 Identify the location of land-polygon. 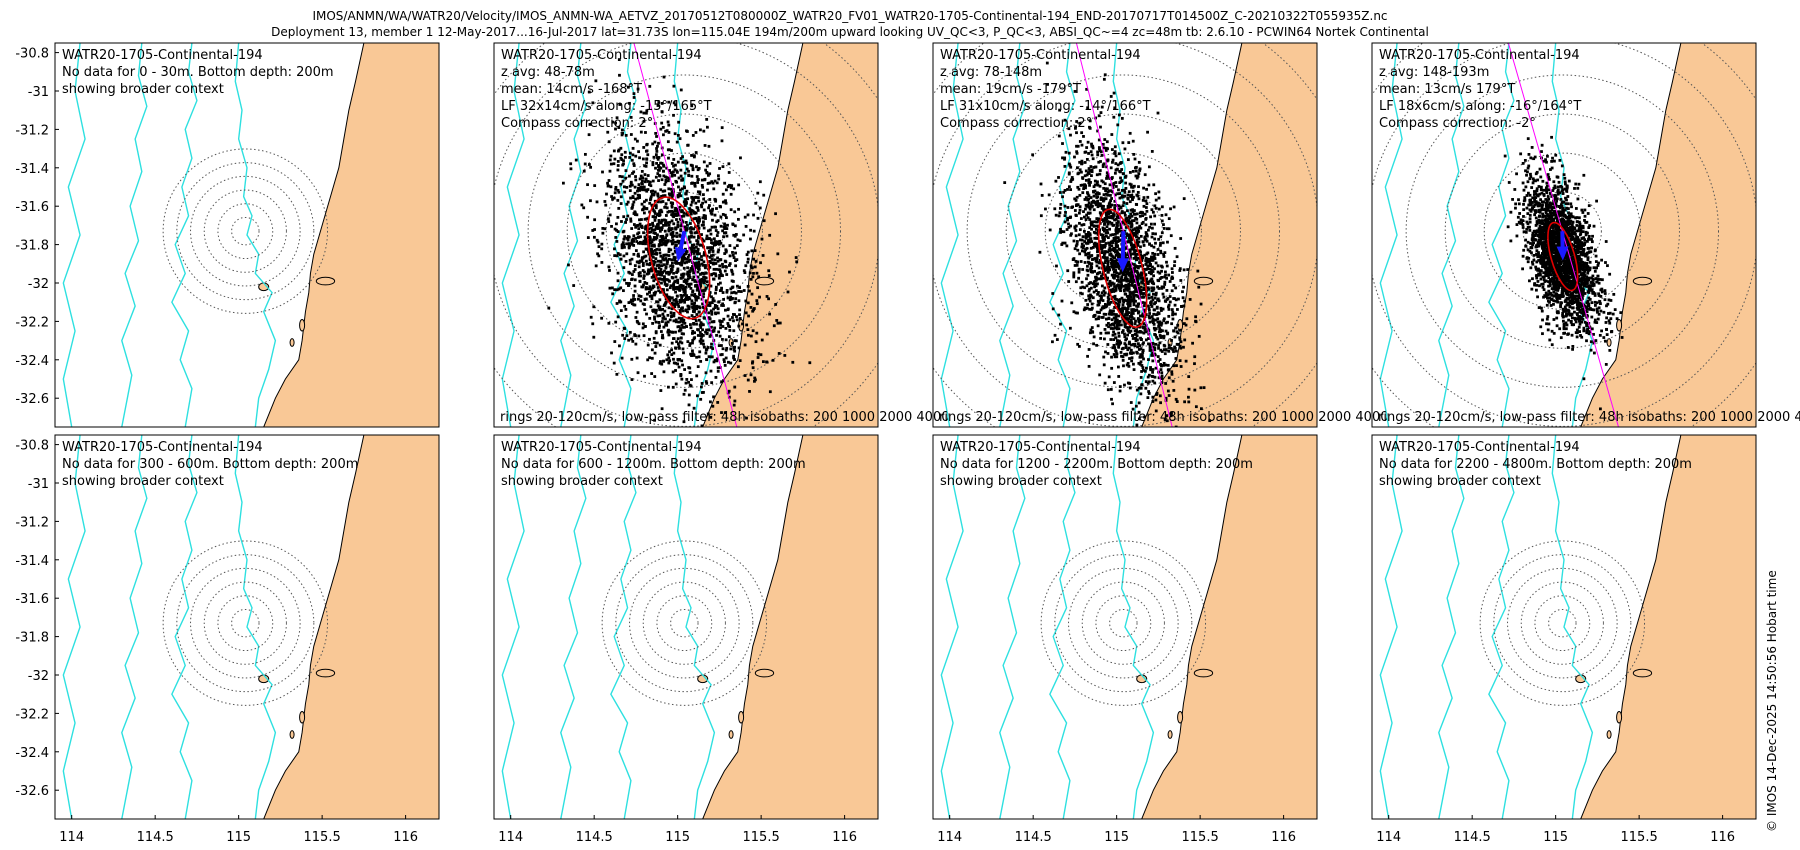
(790, 235).